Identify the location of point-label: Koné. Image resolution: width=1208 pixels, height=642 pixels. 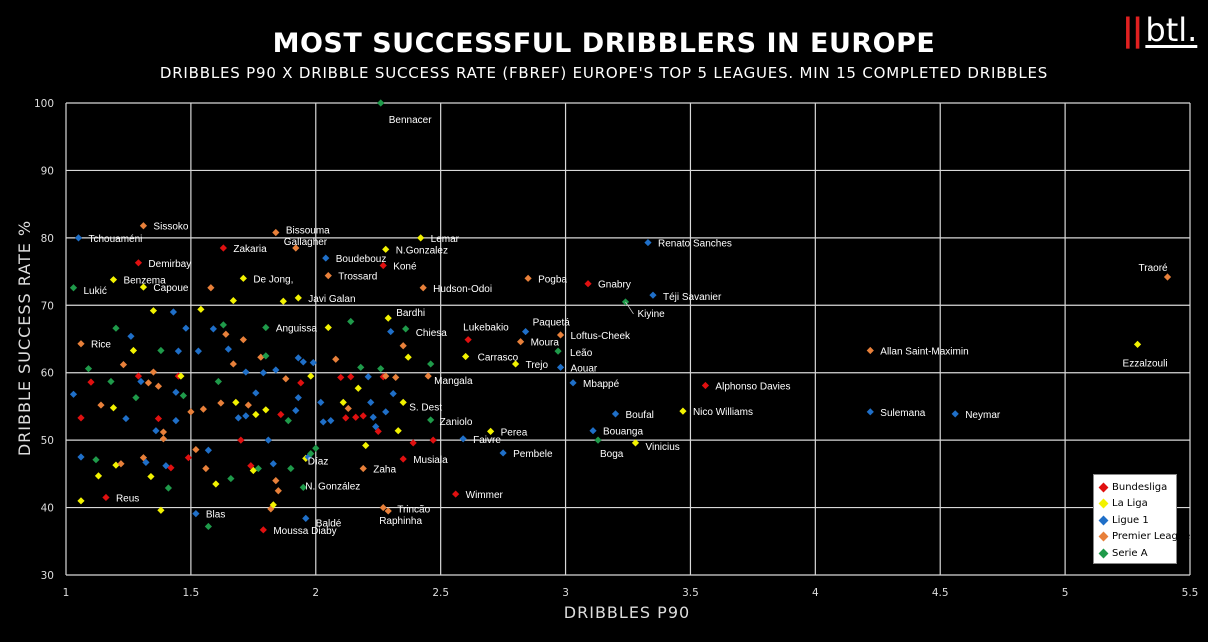
(405, 267).